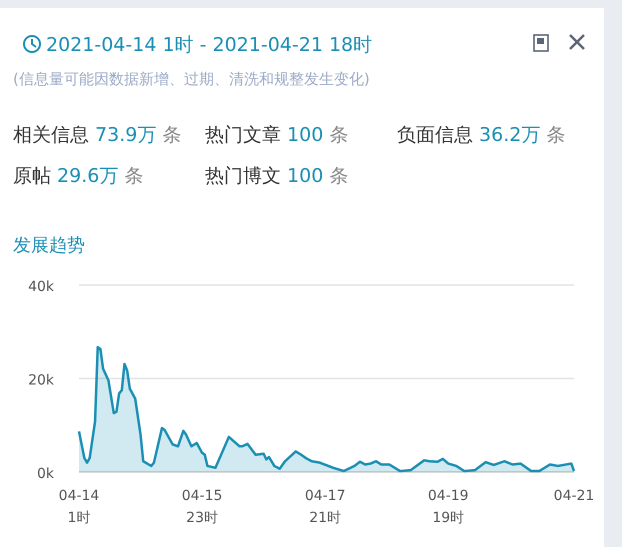 Image resolution: width=622 pixels, height=547 pixels. Describe the element at coordinates (202, 507) in the screenshot. I see `x-tick-label: 04-15 23时` at that location.